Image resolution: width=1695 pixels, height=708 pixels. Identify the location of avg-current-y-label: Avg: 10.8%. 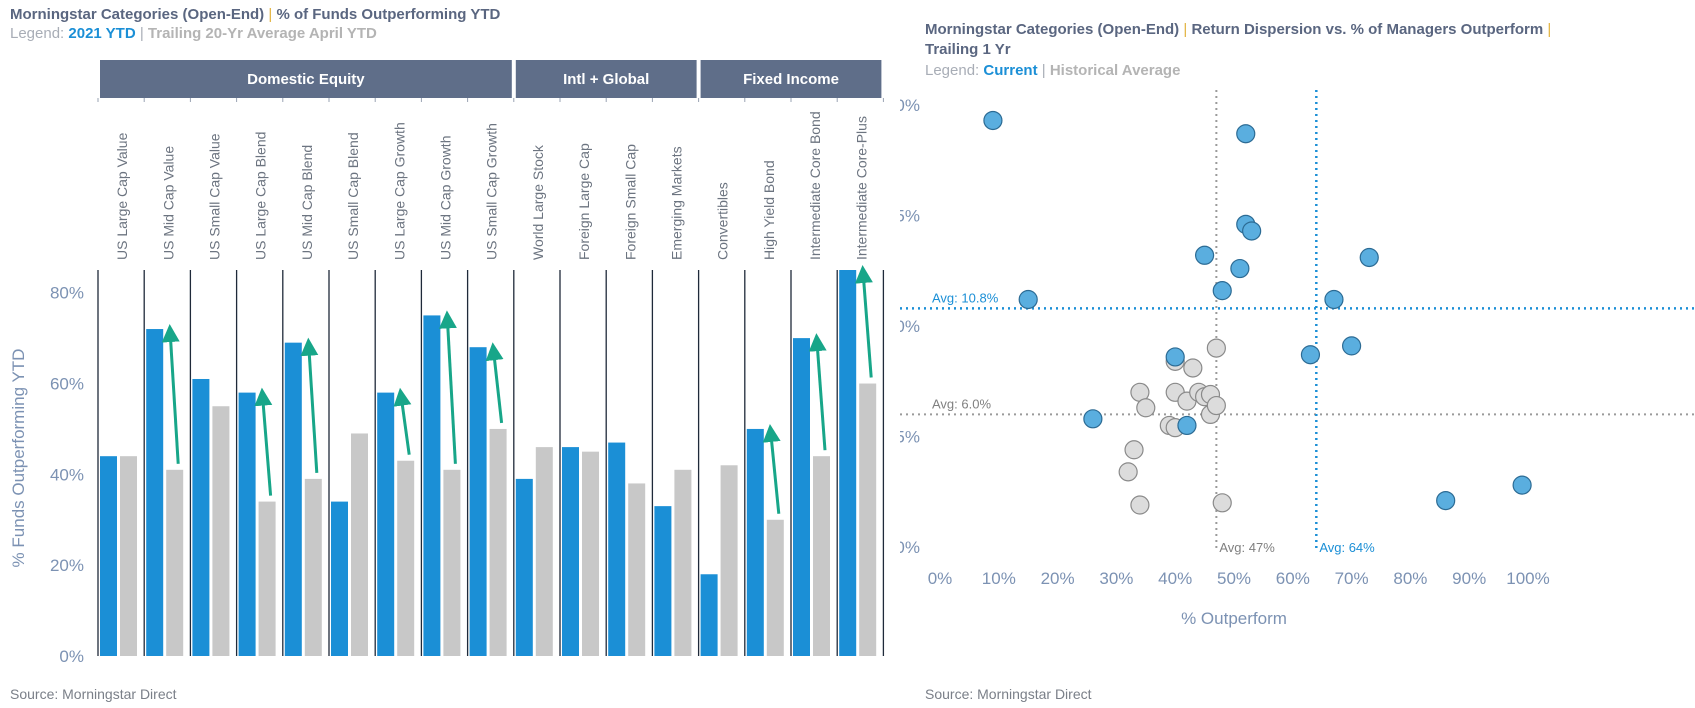
(965, 297).